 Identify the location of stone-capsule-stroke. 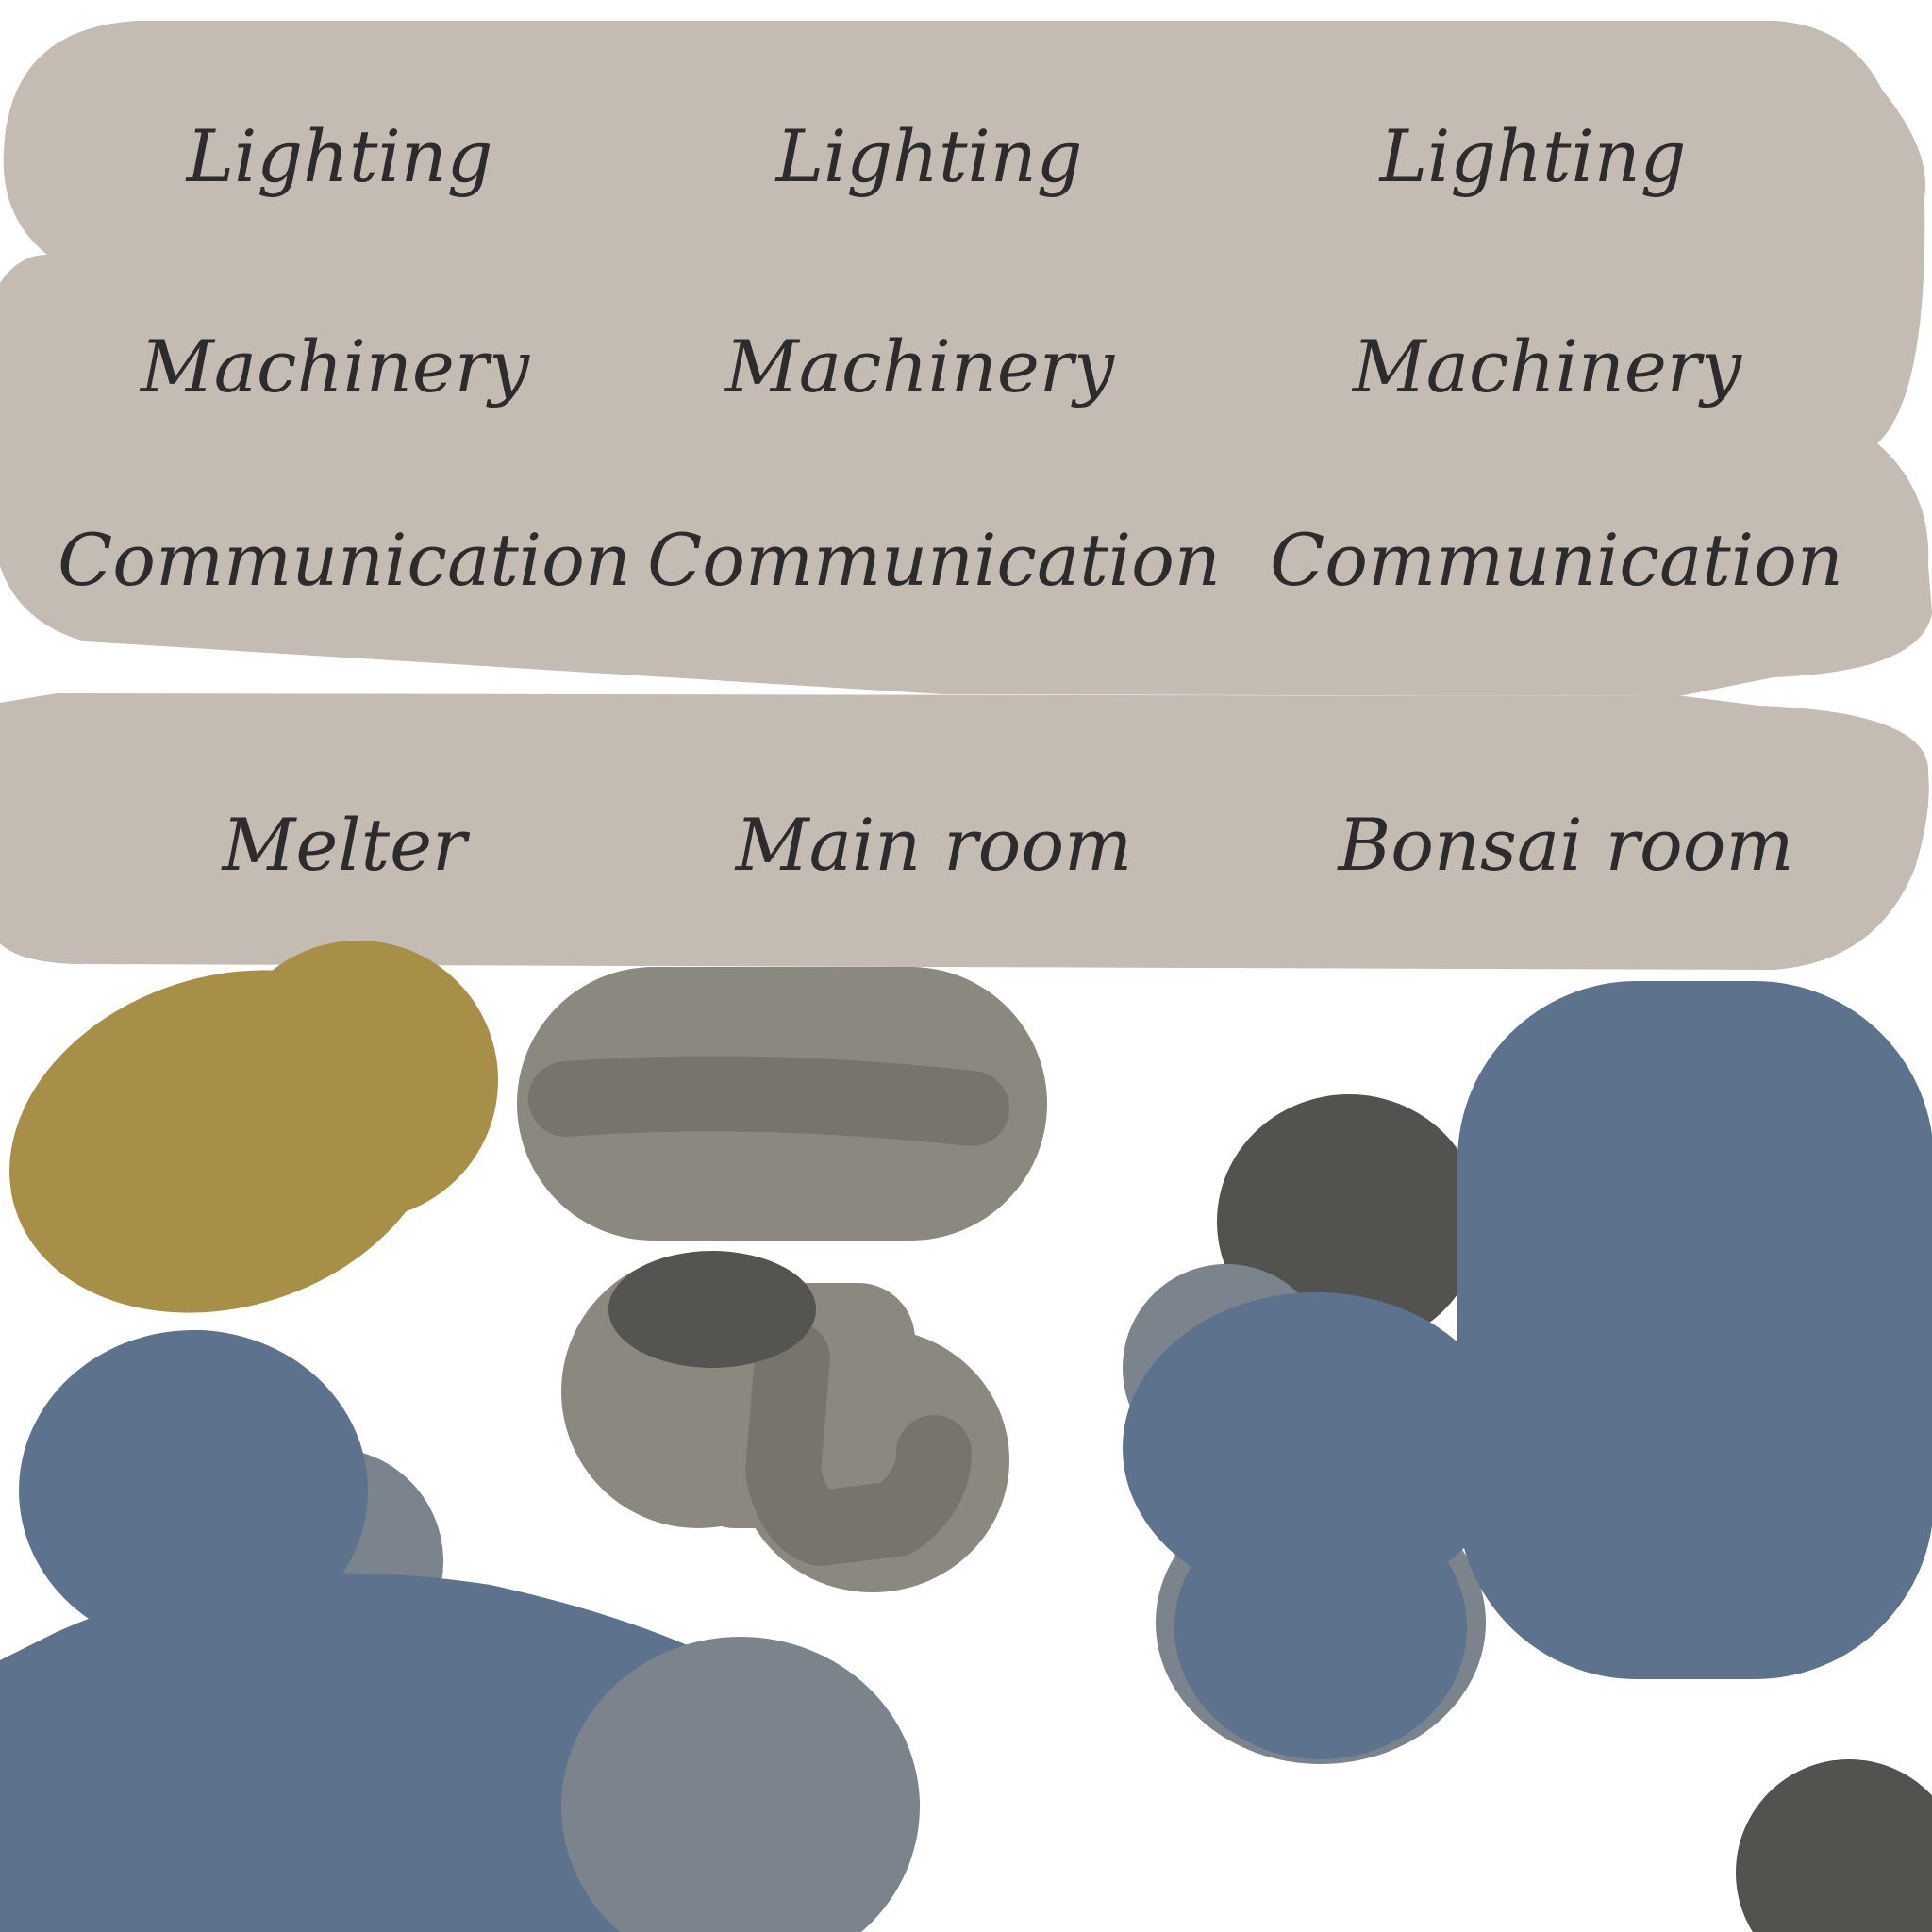
(768, 1101).